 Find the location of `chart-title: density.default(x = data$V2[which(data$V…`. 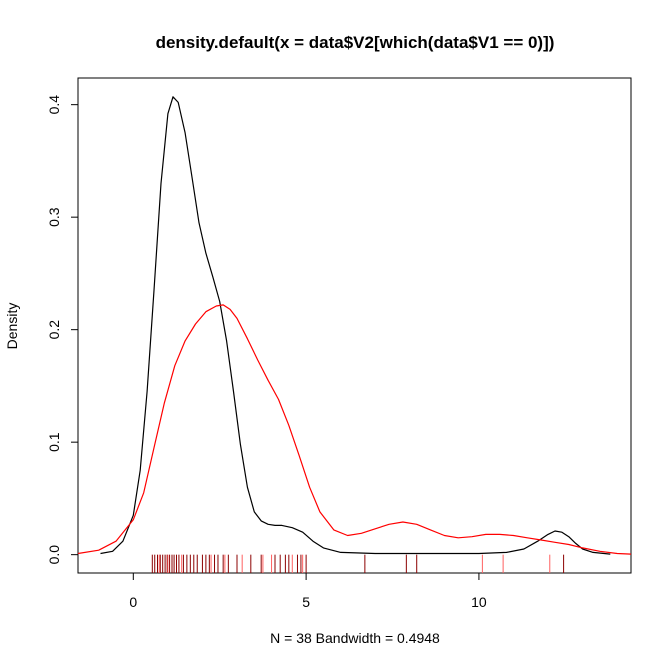

chart-title: density.default(x = data$V2[which(data$V… is located at coordinates (355, 42).